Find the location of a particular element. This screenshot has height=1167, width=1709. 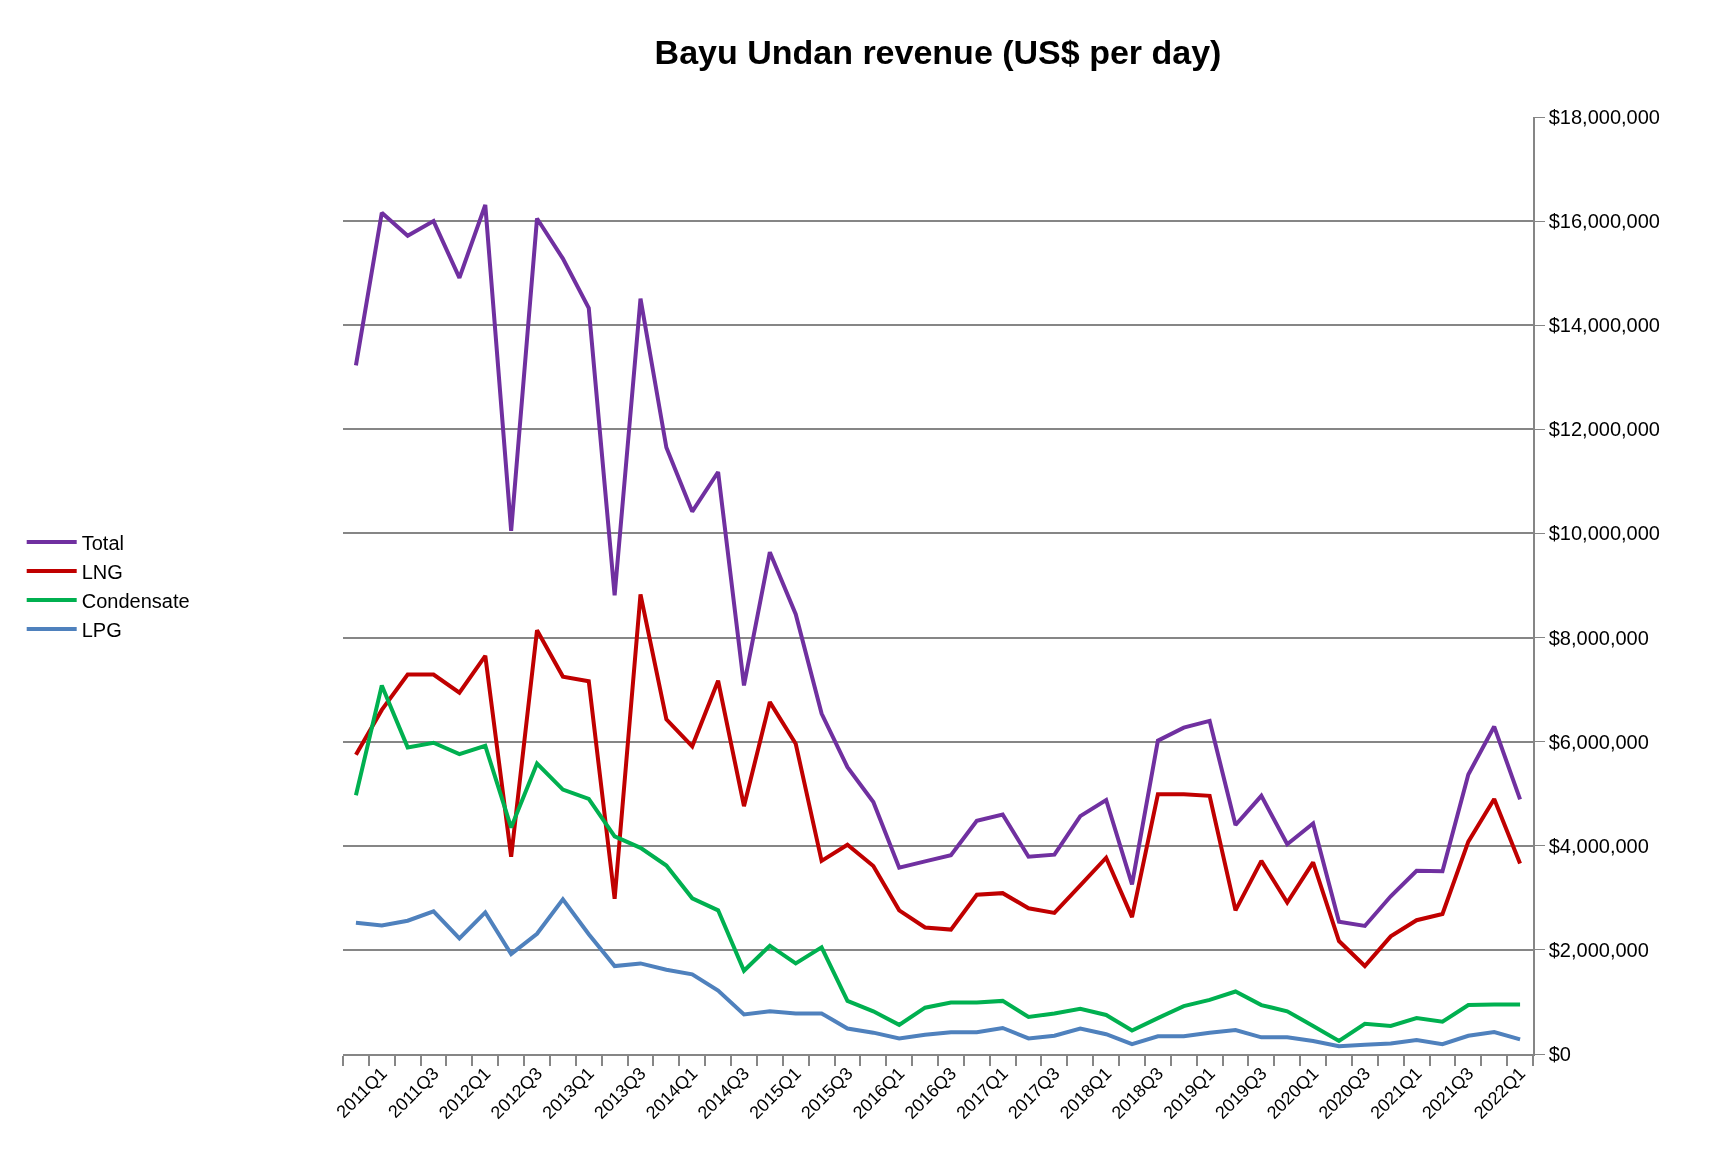

line-series is located at coordinates (938, 973).